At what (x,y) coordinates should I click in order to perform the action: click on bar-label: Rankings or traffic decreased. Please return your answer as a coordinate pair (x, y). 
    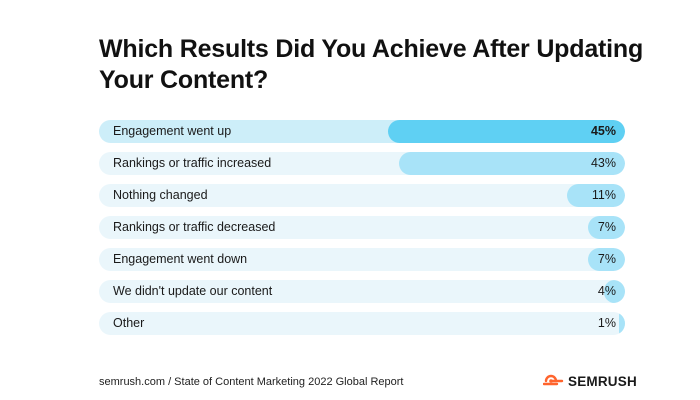
    Looking at the image, I should click on (194, 227).